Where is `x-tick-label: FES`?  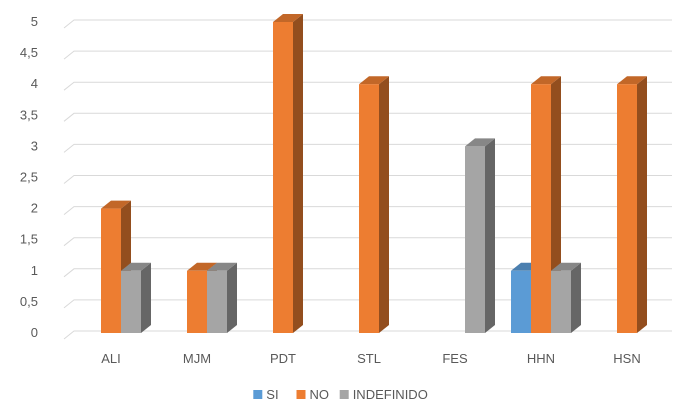 x-tick-label: FES is located at coordinates (455, 358).